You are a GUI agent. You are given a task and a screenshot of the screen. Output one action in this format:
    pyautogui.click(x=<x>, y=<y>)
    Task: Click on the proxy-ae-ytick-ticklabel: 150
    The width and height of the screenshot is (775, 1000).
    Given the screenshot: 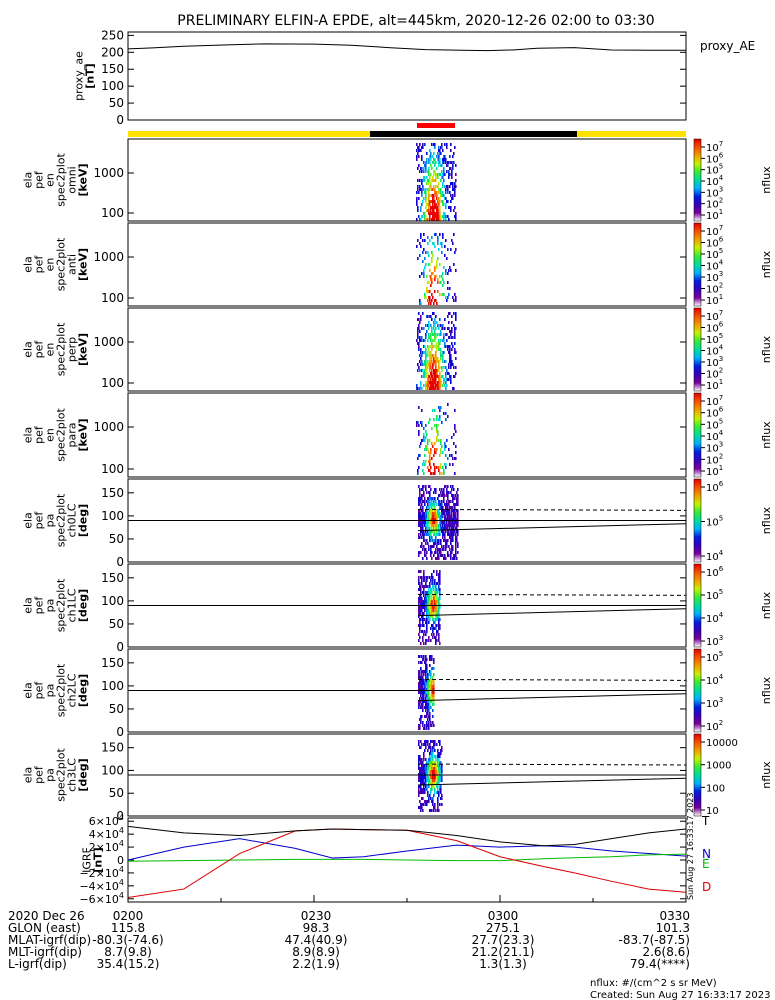 What is the action you would take?
    pyautogui.click(x=112, y=69)
    